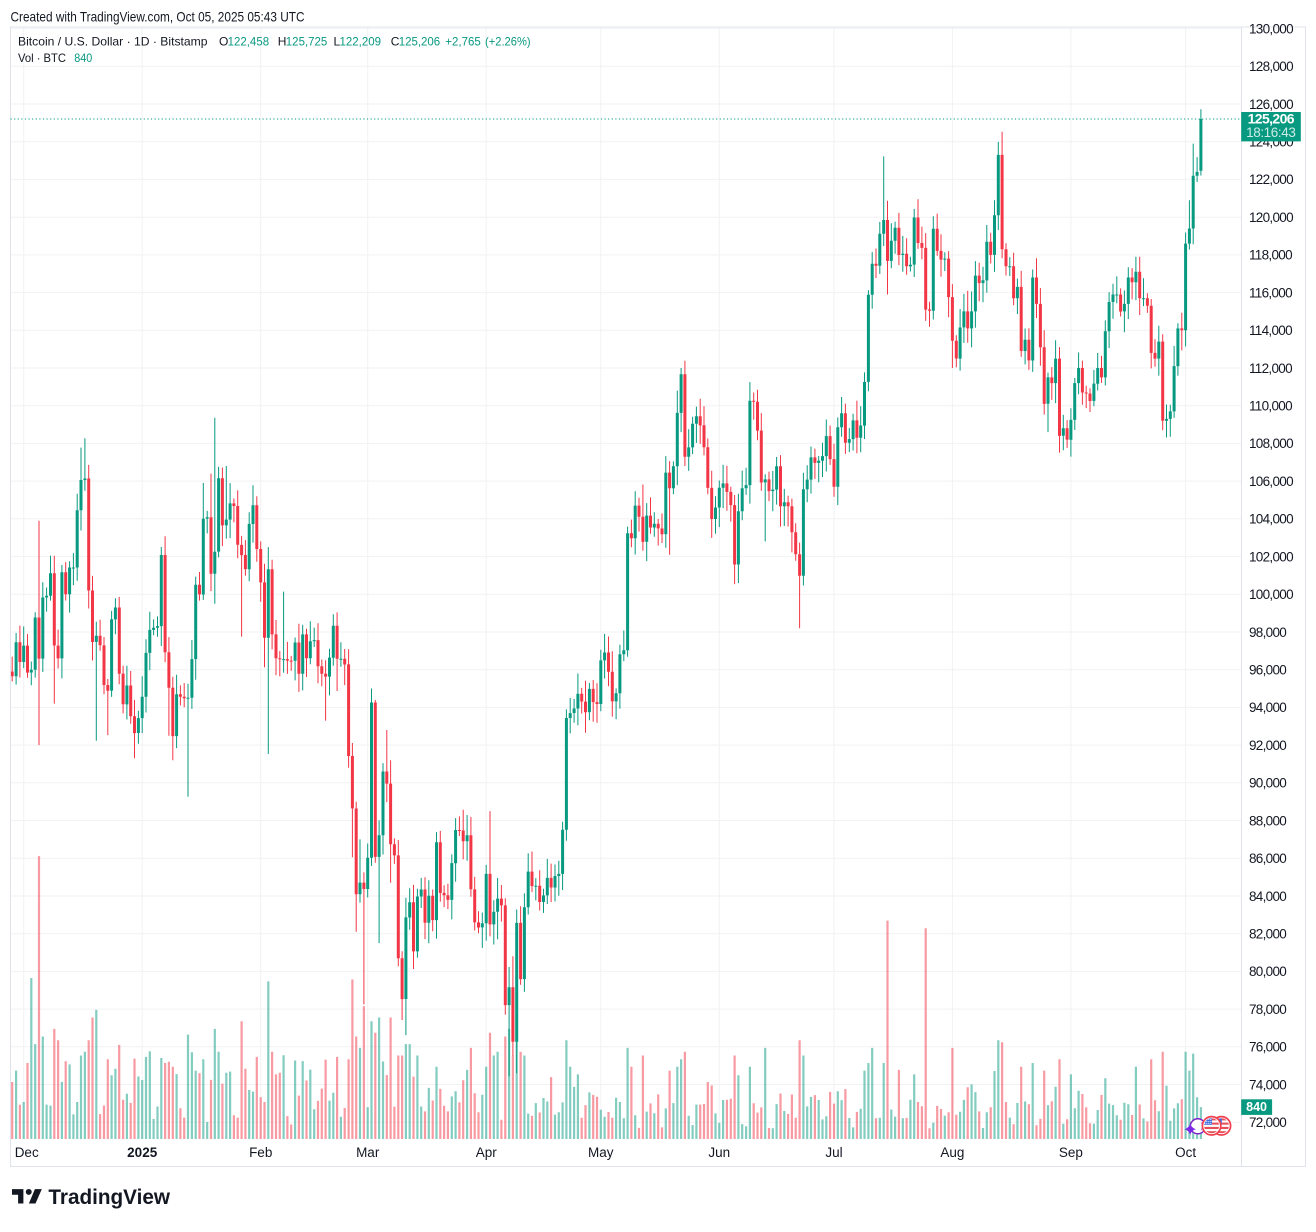  What do you see at coordinates (1270, 330) in the screenshot?
I see `svg-text: 114,000` at bounding box center [1270, 330].